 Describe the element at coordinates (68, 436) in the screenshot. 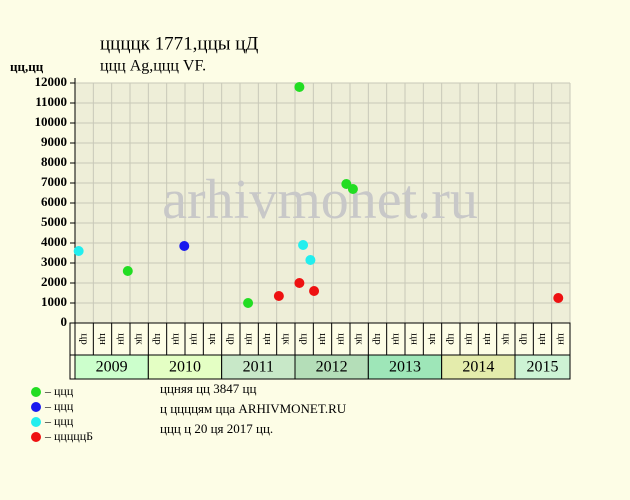

I see `legend-label: – цццццБ` at that location.